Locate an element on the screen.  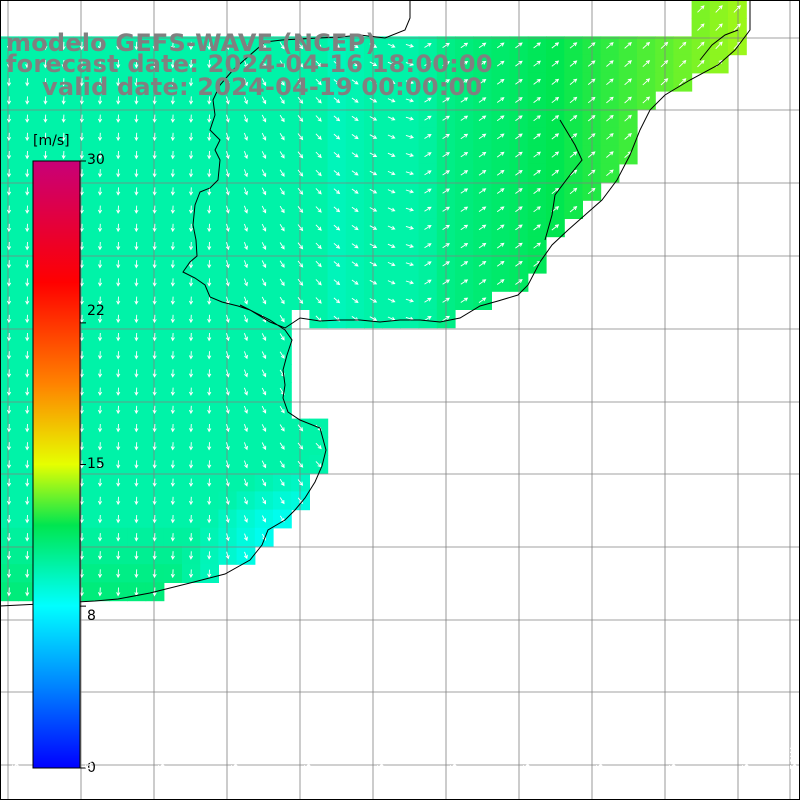
colorbar-unit: [m/s] is located at coordinates (51, 141).